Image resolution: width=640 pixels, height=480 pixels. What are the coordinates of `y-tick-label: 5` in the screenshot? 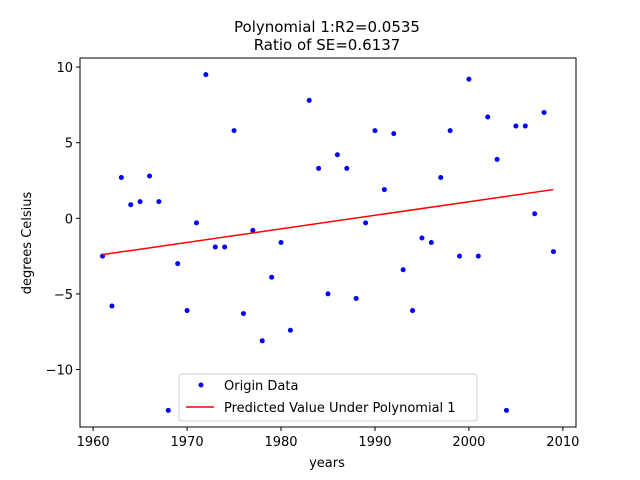 It's located at (69, 144).